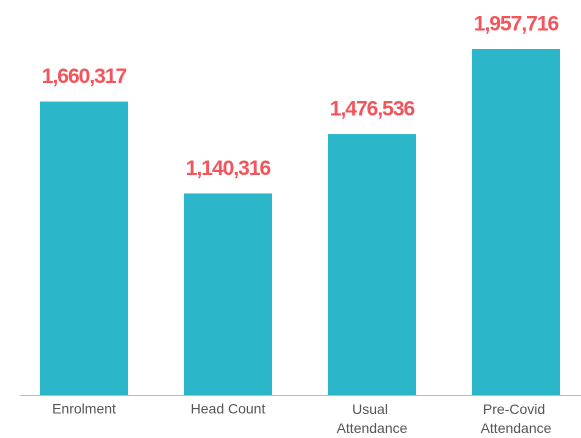 The height and width of the screenshot is (438, 581). Describe the element at coordinates (228, 409) in the screenshot. I see `x-tick-label: Head Count` at that location.